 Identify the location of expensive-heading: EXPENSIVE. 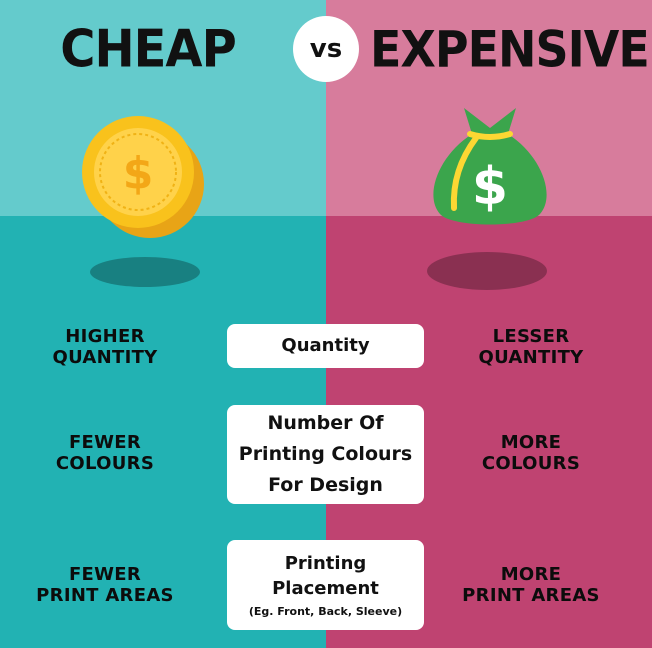
(510, 49).